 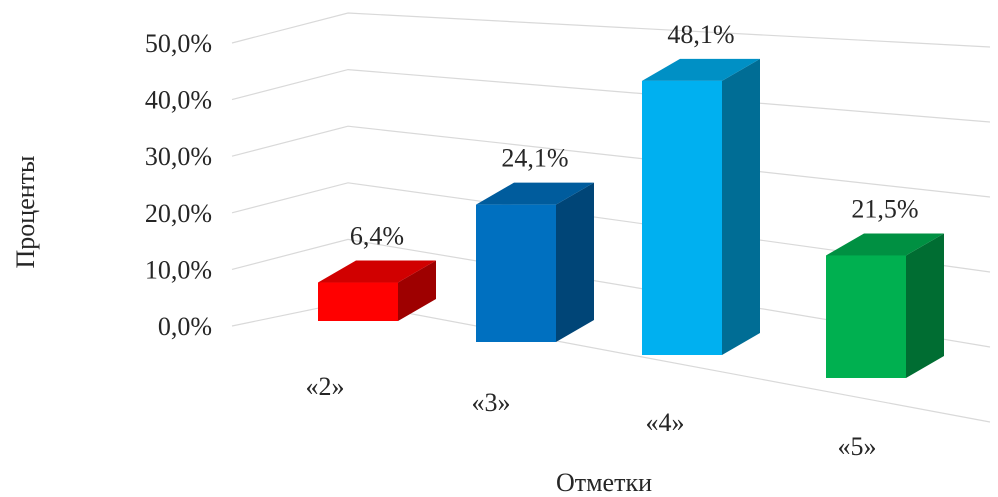 What do you see at coordinates (178, 156) in the screenshot?
I see `y-tick-label: 30,0%` at bounding box center [178, 156].